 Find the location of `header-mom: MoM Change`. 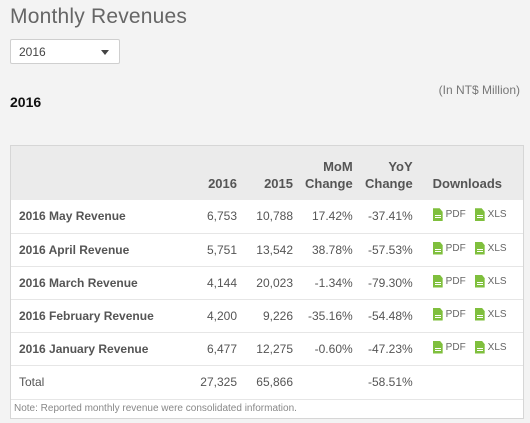

header-mom: MoM Change is located at coordinates (329, 173).